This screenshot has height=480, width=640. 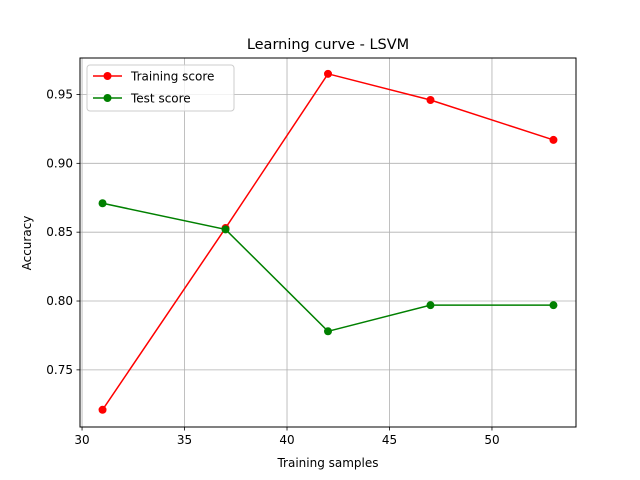 What do you see at coordinates (389, 440) in the screenshot?
I see `x-tick-label: 45` at bounding box center [389, 440].